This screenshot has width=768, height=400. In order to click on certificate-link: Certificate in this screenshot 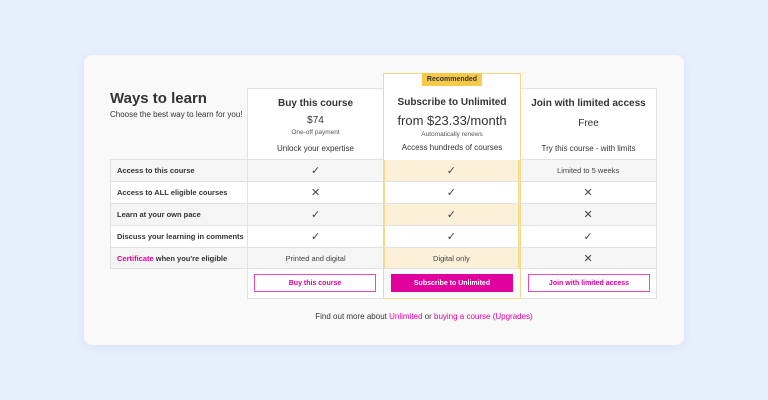, I will do `click(135, 258)`.